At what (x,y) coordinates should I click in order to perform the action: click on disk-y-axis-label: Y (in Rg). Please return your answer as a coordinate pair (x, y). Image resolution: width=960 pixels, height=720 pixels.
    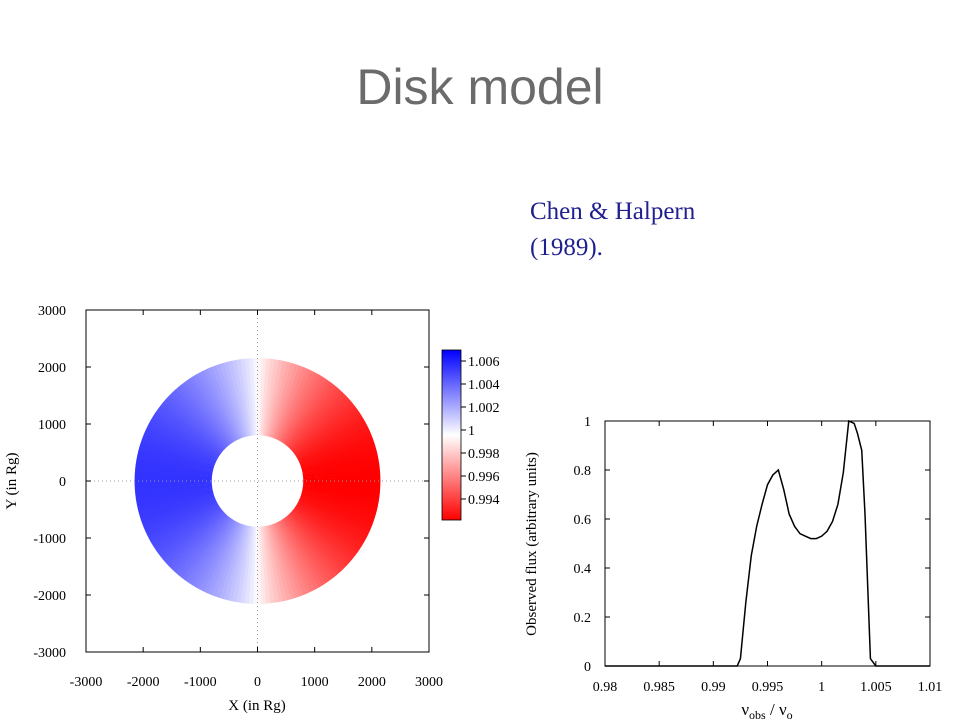
    Looking at the image, I should click on (12, 481).